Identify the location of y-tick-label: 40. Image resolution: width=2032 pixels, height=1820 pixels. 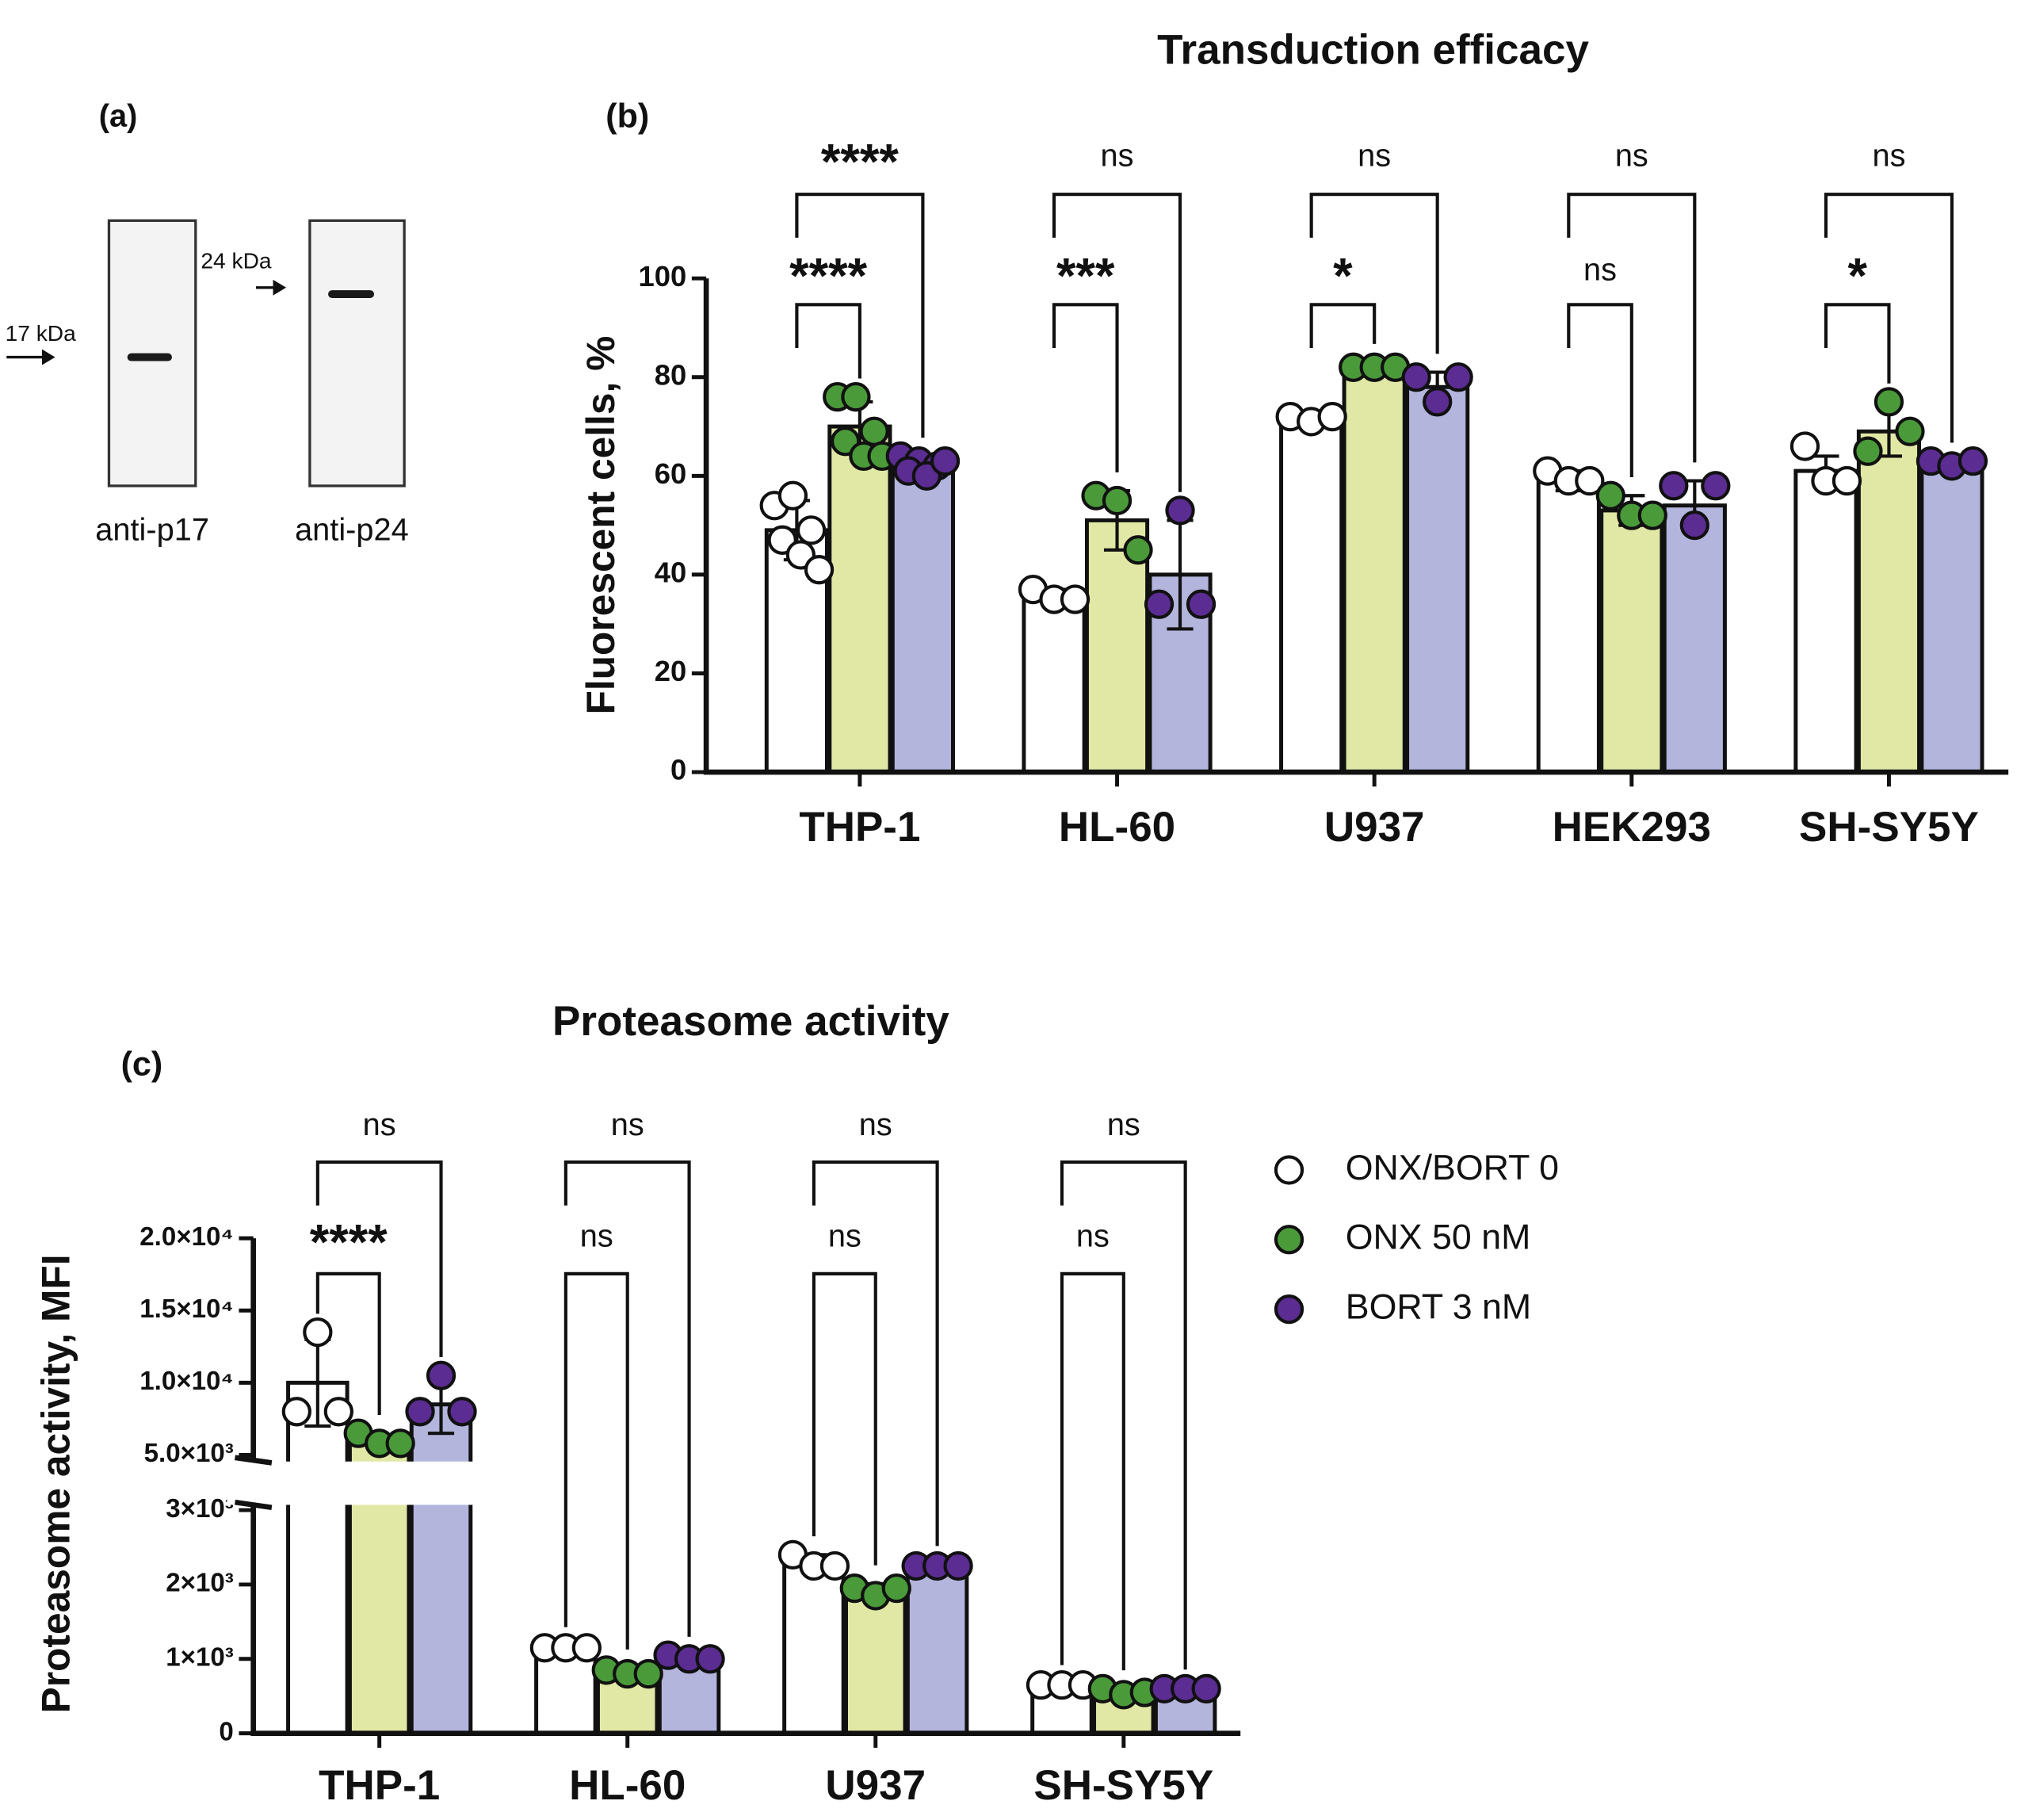
(671, 572).